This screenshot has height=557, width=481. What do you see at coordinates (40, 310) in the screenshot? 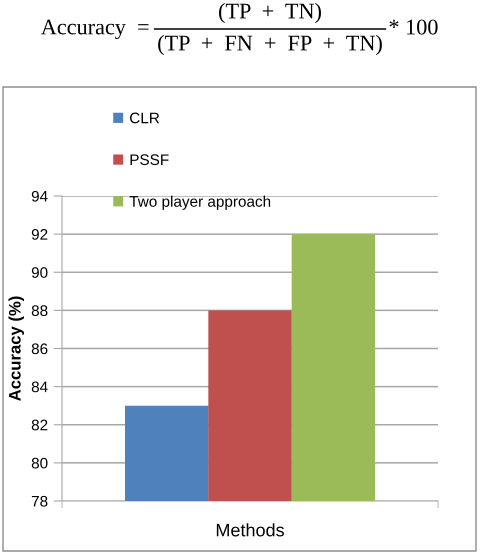
I see `y-tick-label: 88` at bounding box center [40, 310].